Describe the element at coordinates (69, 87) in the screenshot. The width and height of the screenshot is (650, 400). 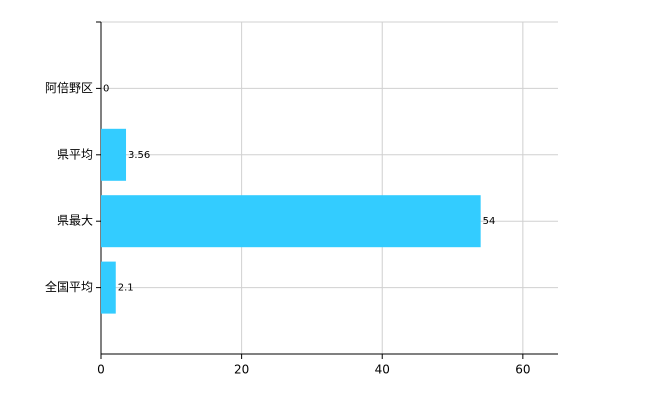
I see `y-tick-label: 阿倍野区` at that location.